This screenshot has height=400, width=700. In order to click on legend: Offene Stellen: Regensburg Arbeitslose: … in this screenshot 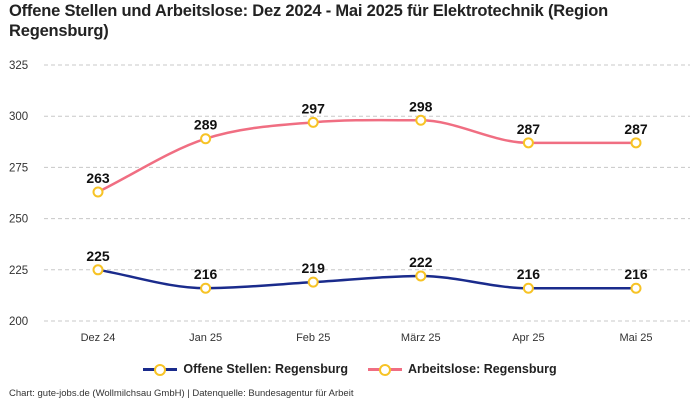, I will do `click(350, 369)`.